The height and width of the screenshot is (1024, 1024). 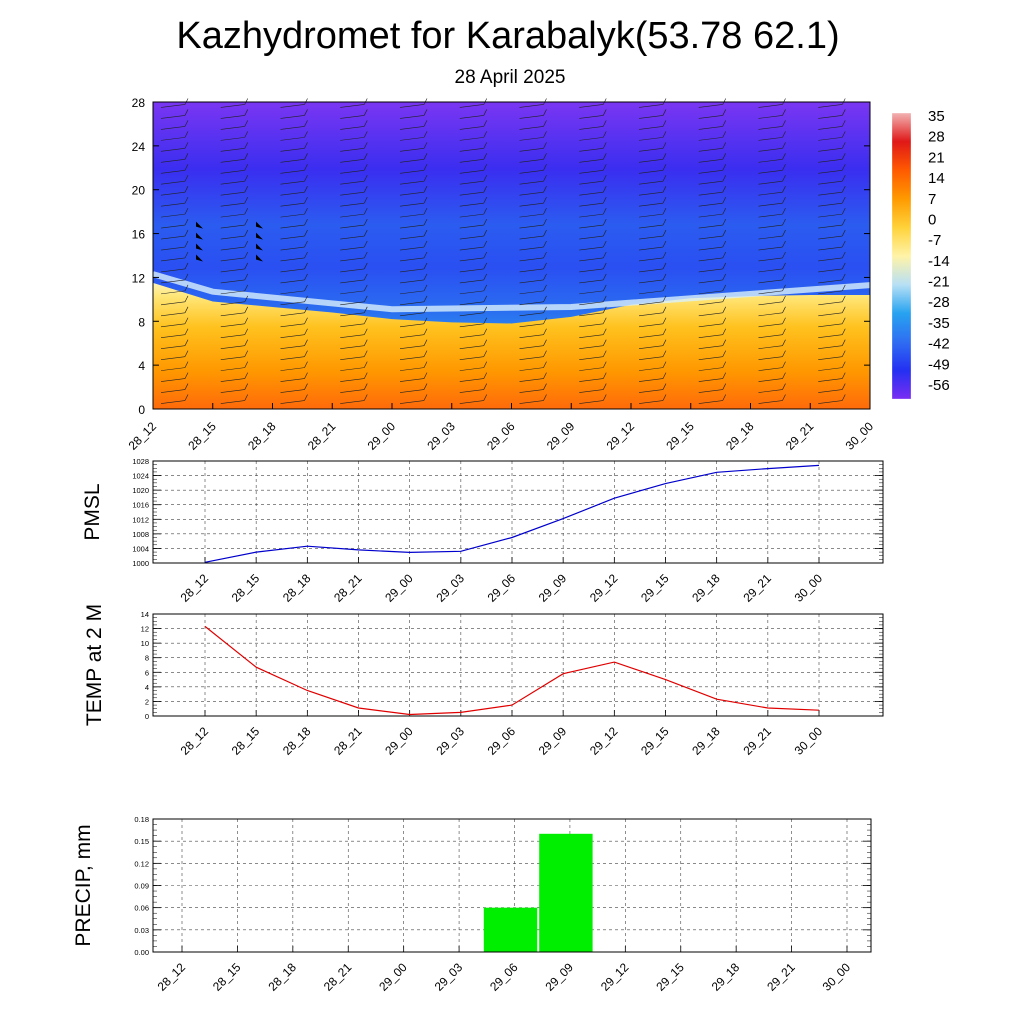 I want to click on x-tick-label: 28_18, so click(x=262, y=436).